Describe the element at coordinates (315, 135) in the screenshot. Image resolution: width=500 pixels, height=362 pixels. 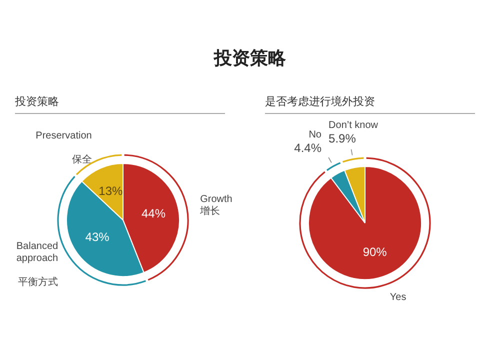
I see `slice-label: No` at that location.